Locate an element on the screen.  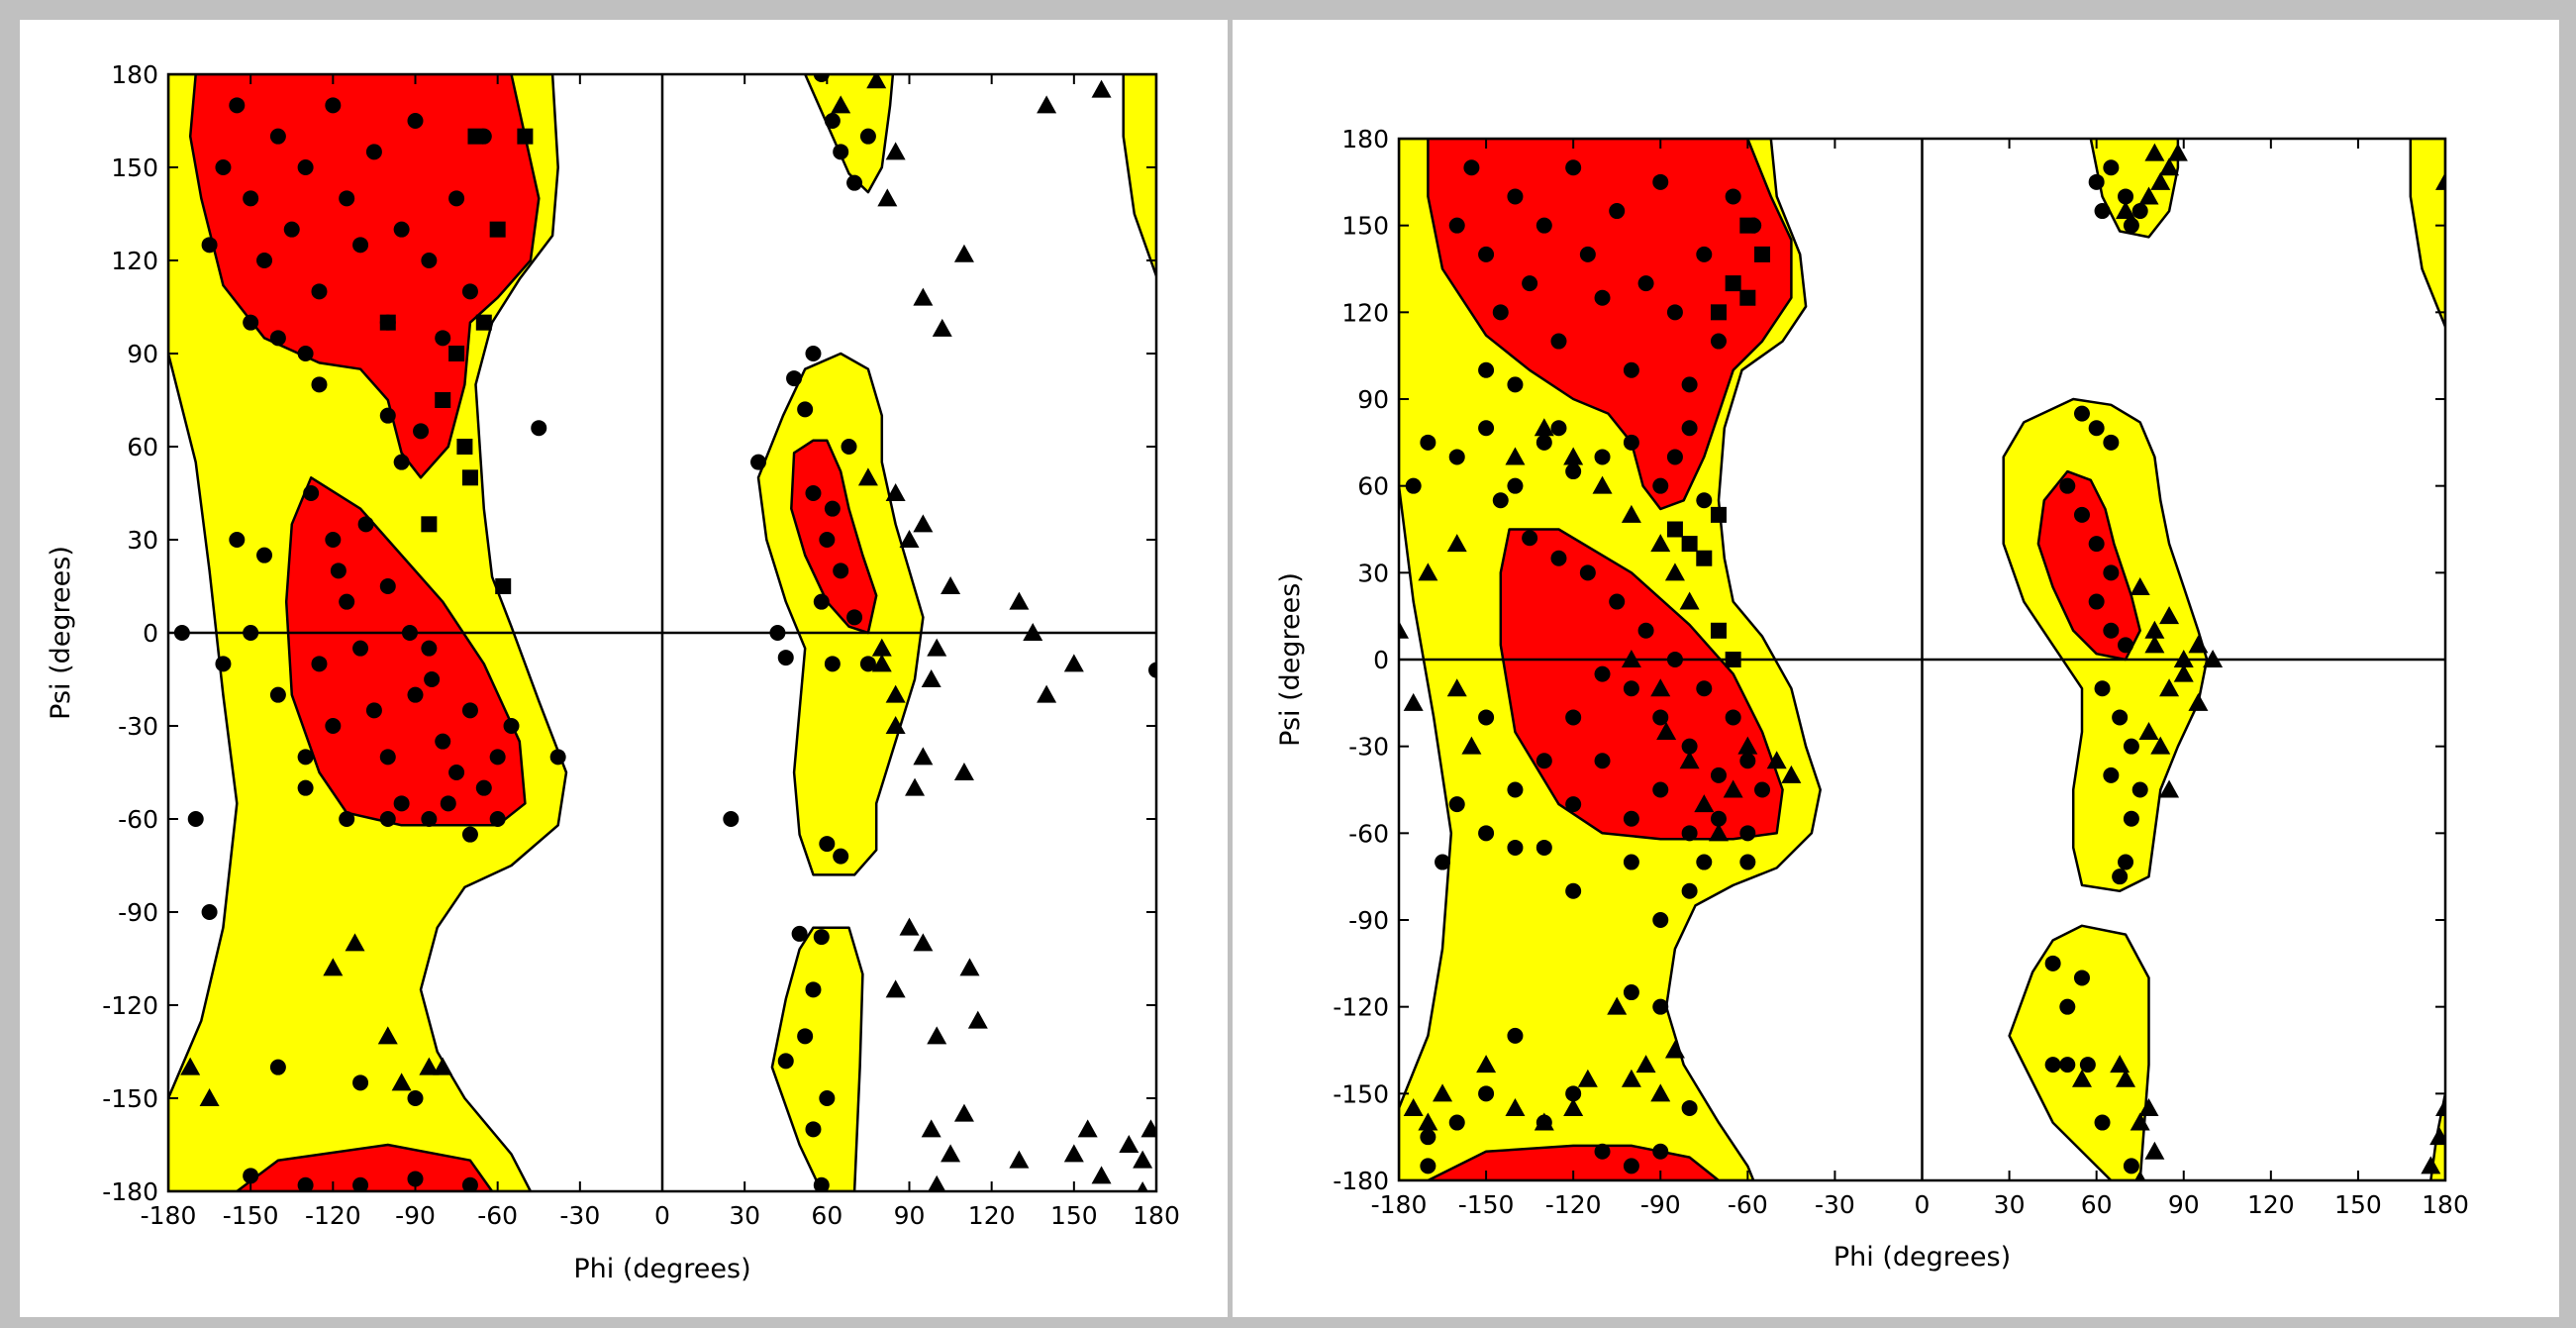
left-ytick-label: 0 is located at coordinates (150, 633).